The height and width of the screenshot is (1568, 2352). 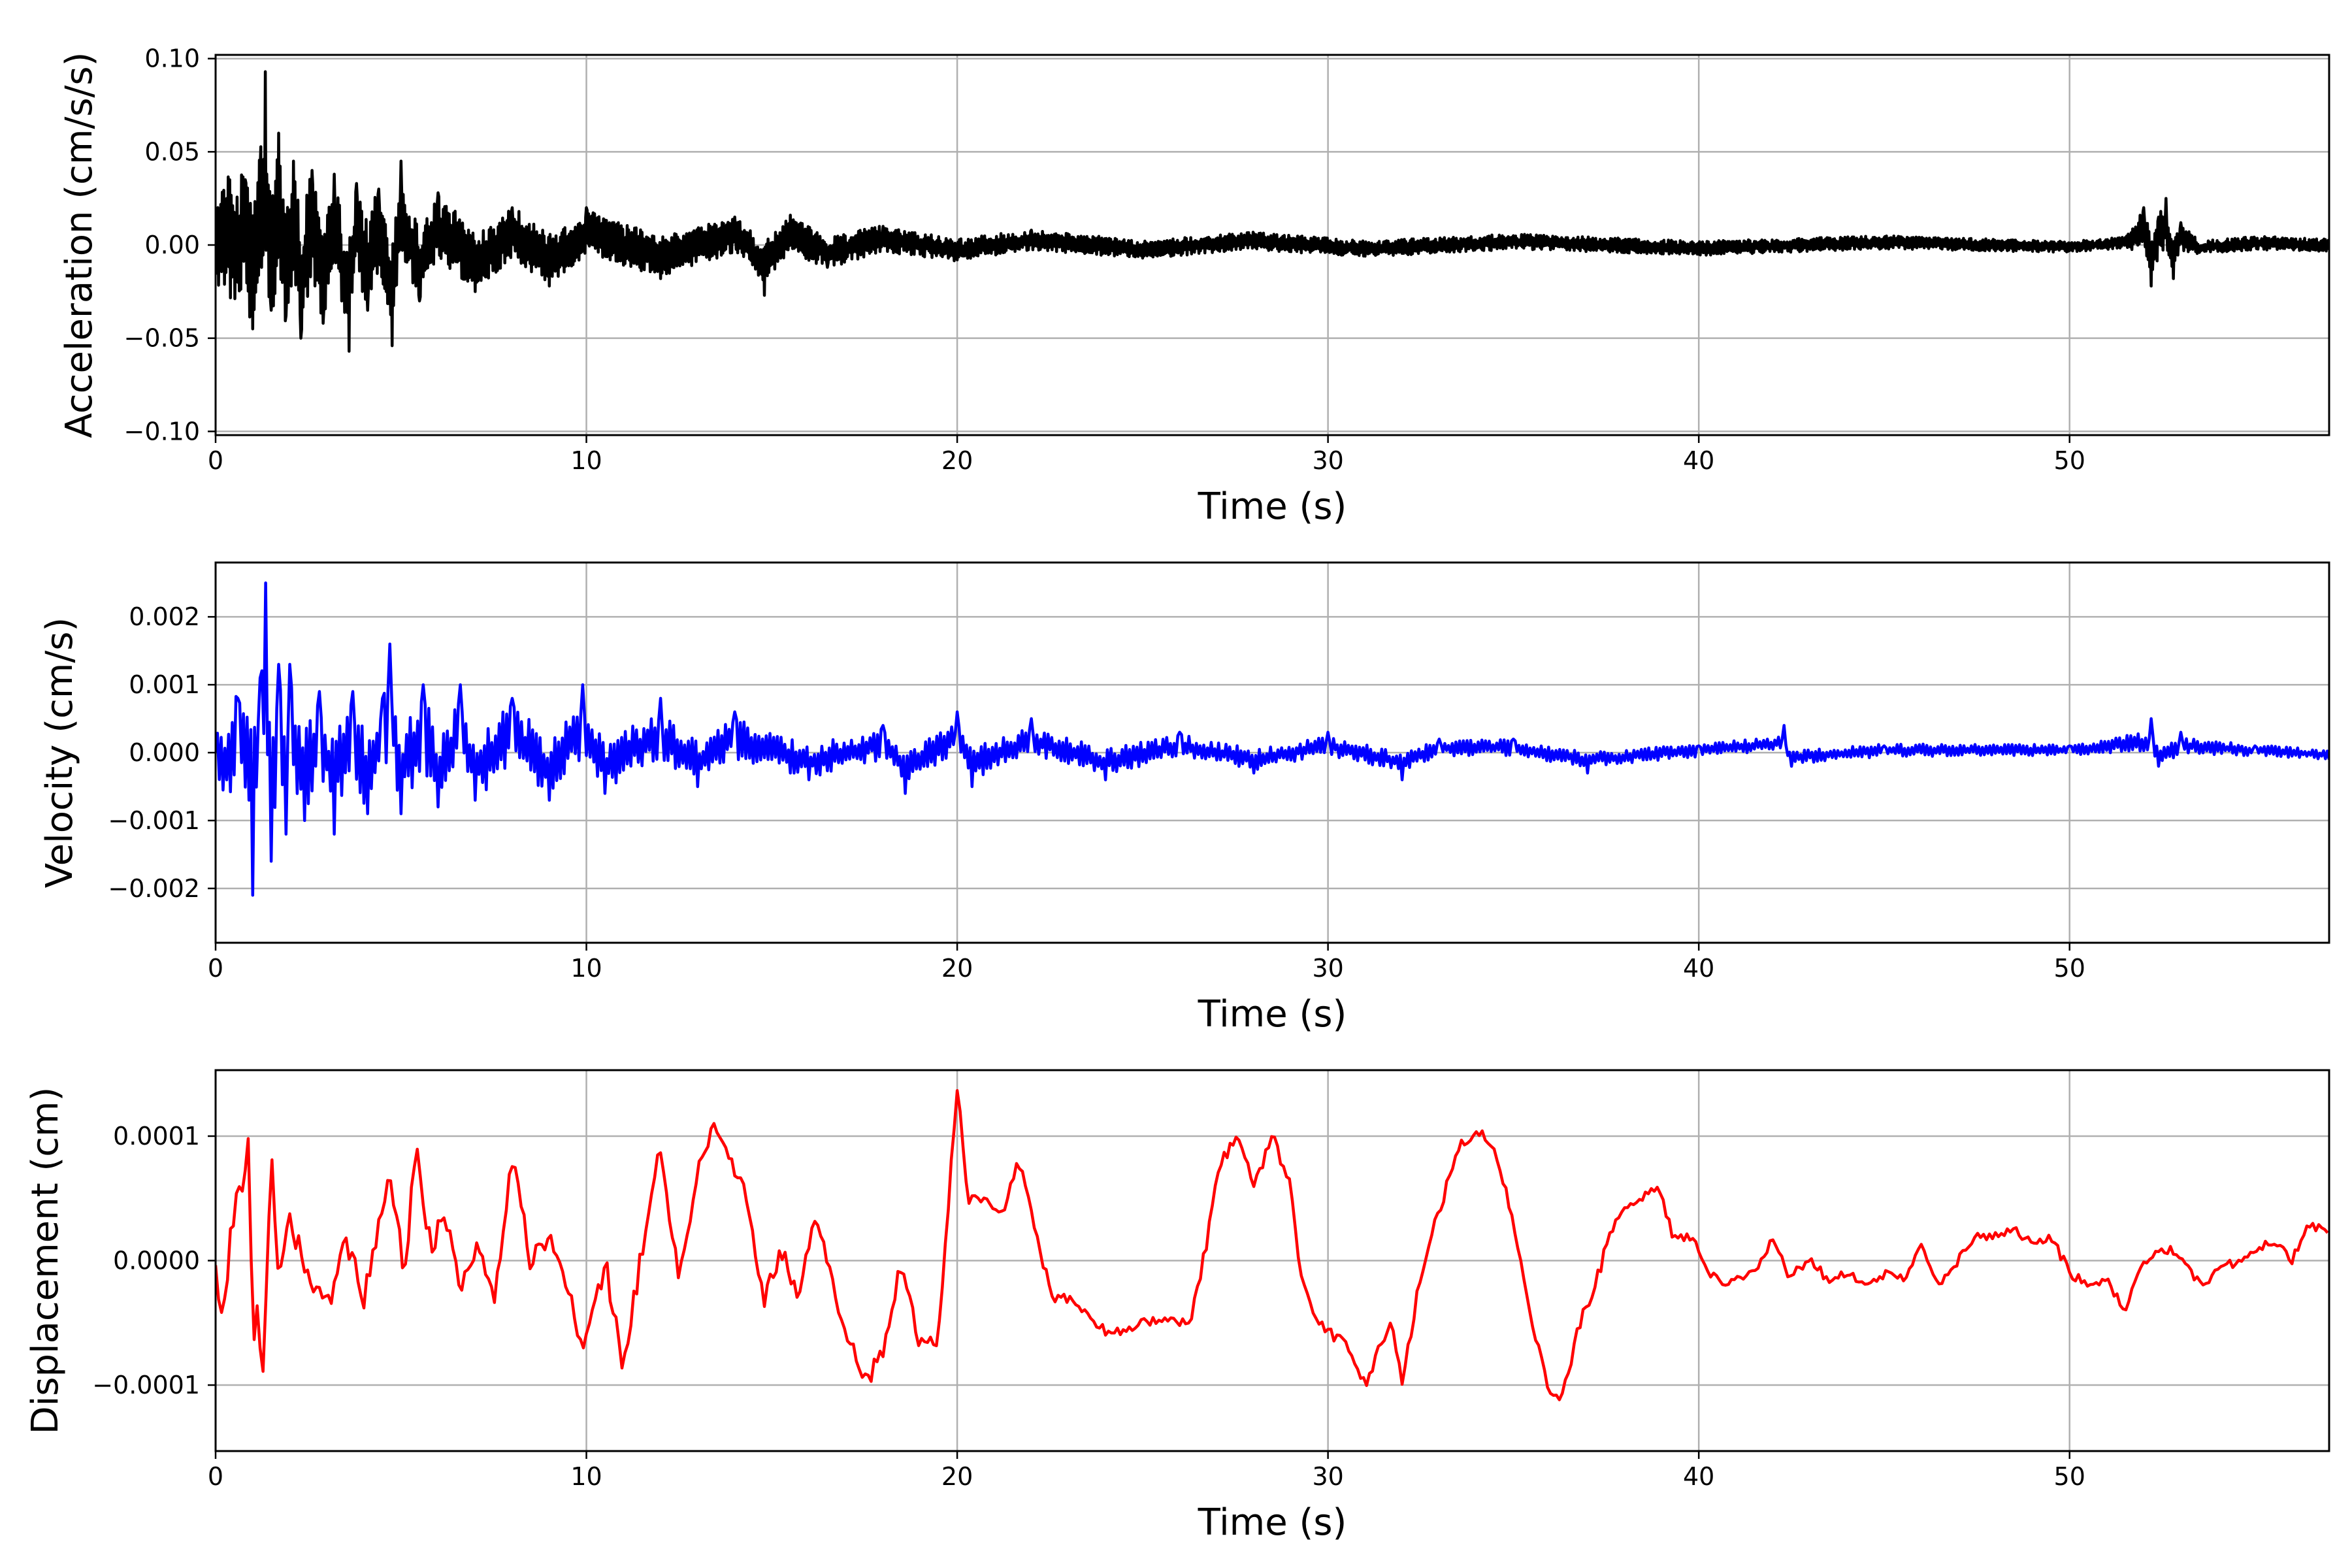 What do you see at coordinates (1327, 460) in the screenshot?
I see `acceleration-xtick-label-3: 30` at bounding box center [1327, 460].